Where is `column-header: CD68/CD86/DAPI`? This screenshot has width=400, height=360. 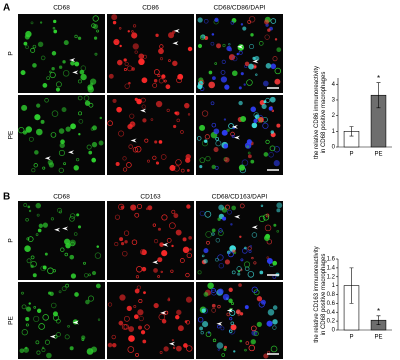 column-header: CD68/CD86/DAPI is located at coordinates (239, 8).